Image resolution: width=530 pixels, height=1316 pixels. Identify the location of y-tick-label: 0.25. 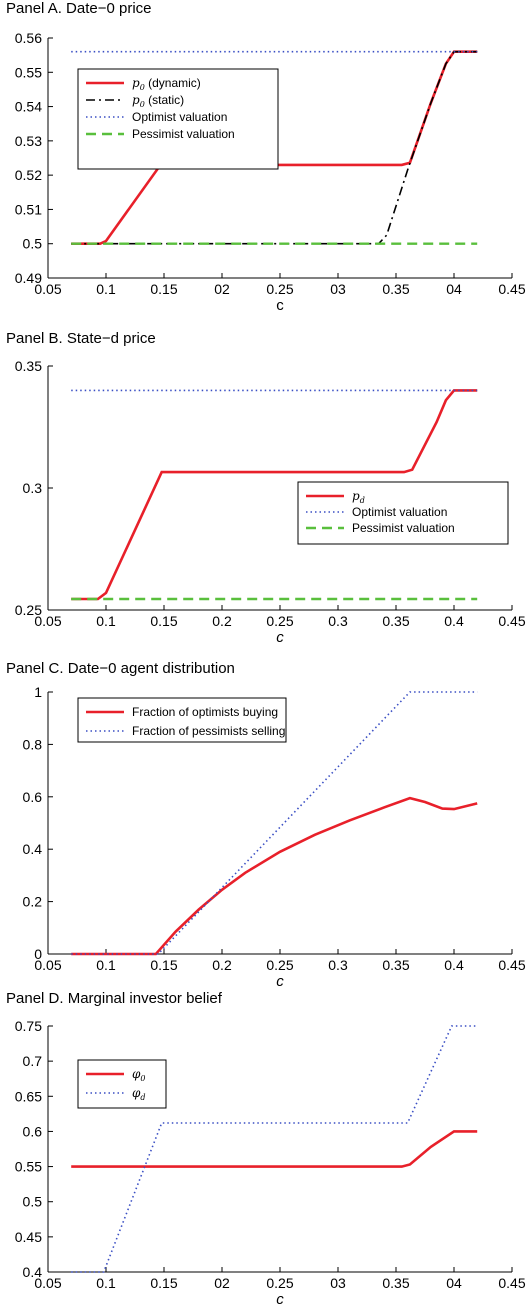
(28, 610).